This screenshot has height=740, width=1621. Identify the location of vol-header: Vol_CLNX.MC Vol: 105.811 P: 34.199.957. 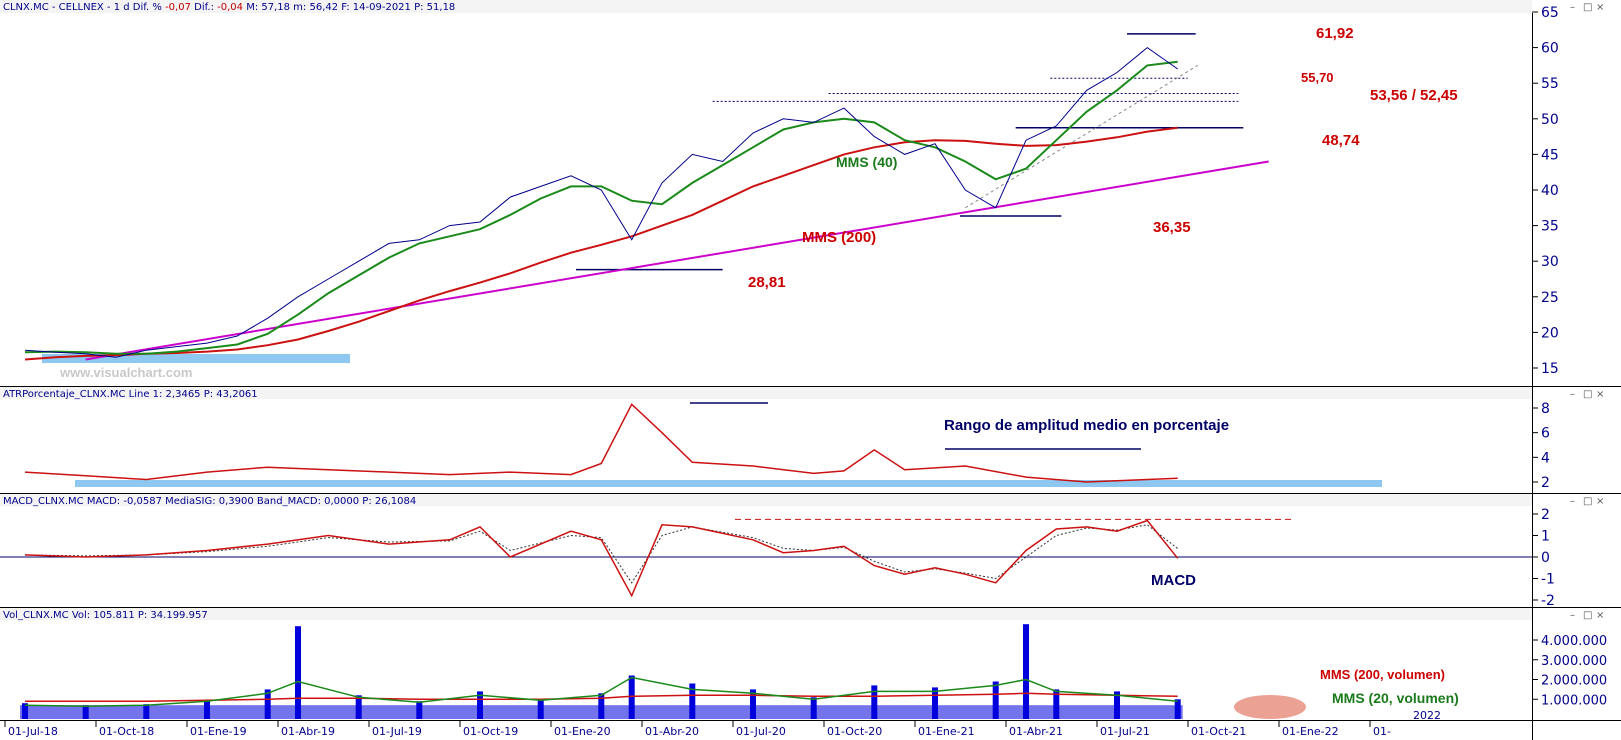
(766, 614).